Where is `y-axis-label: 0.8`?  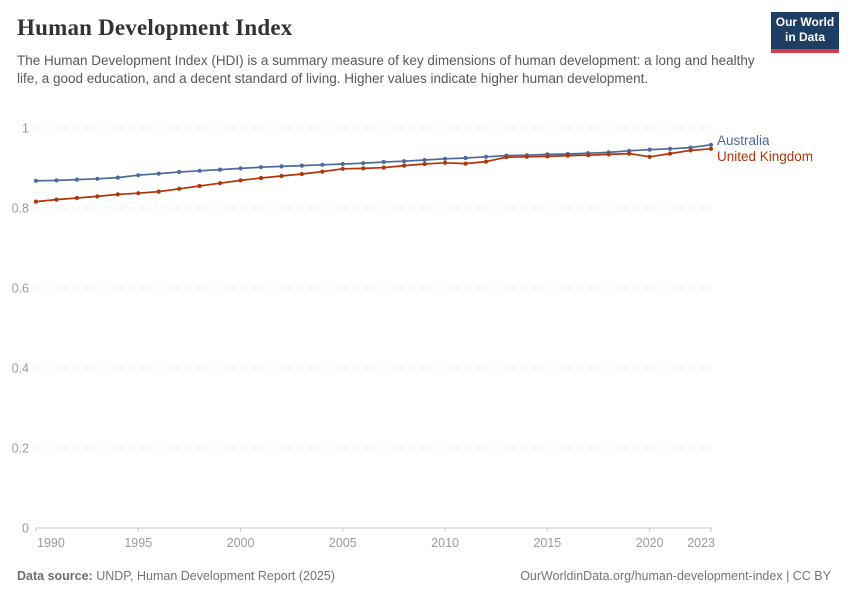 y-axis-label: 0.8 is located at coordinates (20, 209).